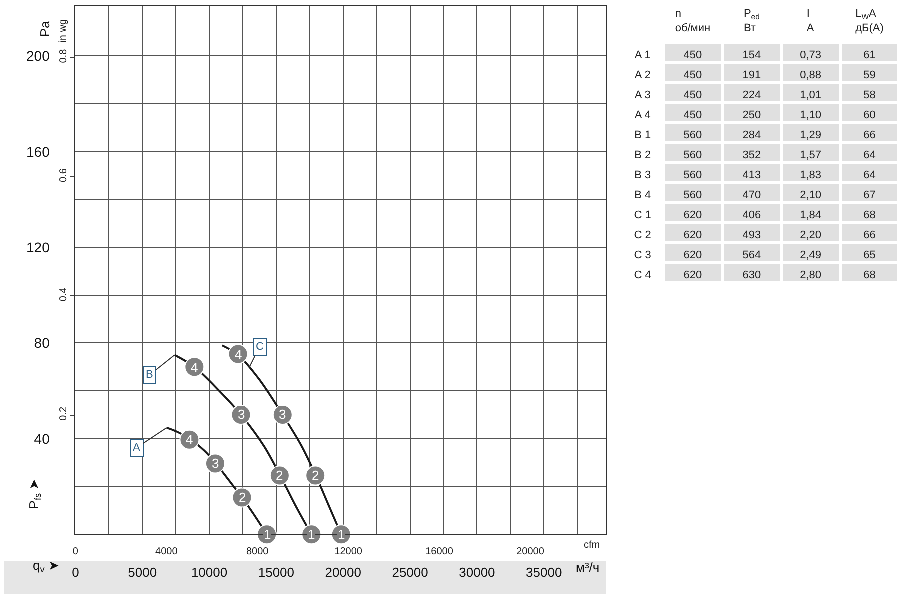  I want to click on text: 65, so click(870, 256).